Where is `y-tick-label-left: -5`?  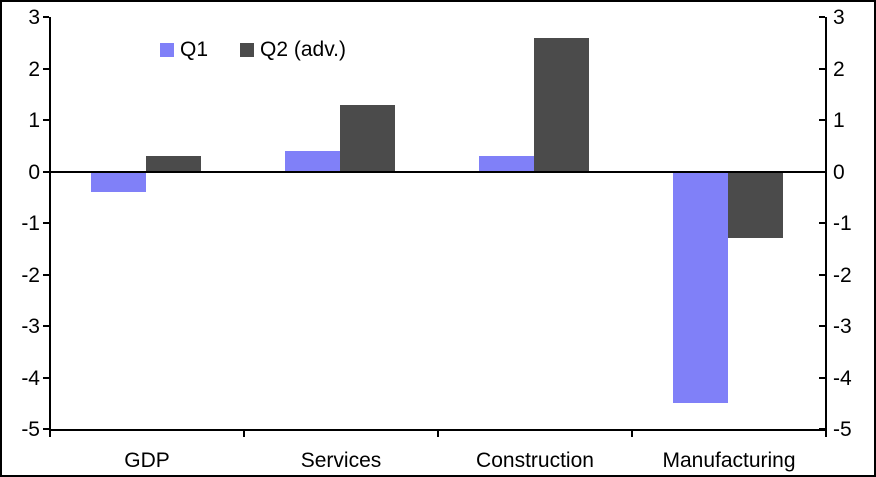
y-tick-label-left: -5 is located at coordinates (30, 429).